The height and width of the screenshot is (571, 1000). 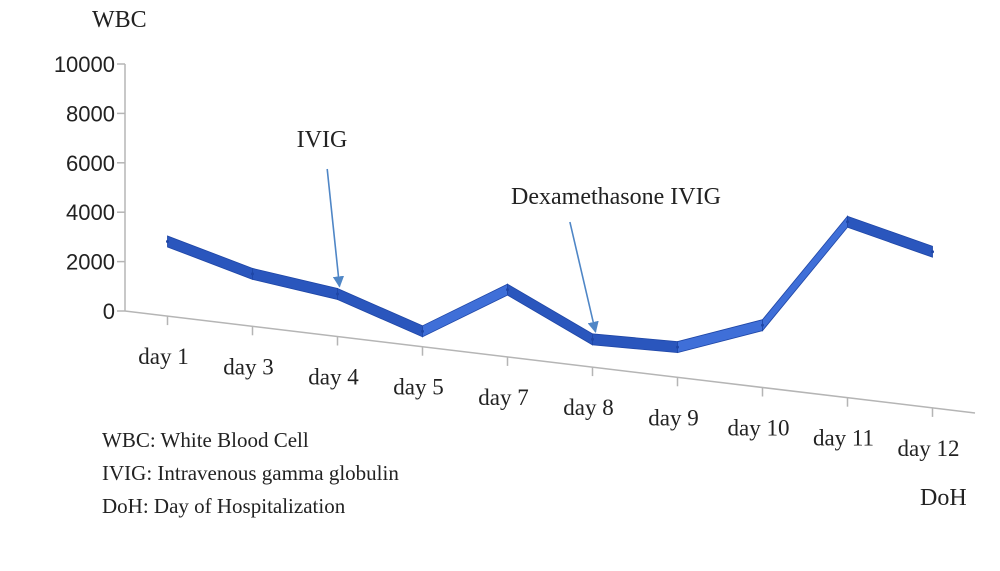 What do you see at coordinates (616, 197) in the screenshot?
I see `annotation-label: Dexamethasone IVIG` at bounding box center [616, 197].